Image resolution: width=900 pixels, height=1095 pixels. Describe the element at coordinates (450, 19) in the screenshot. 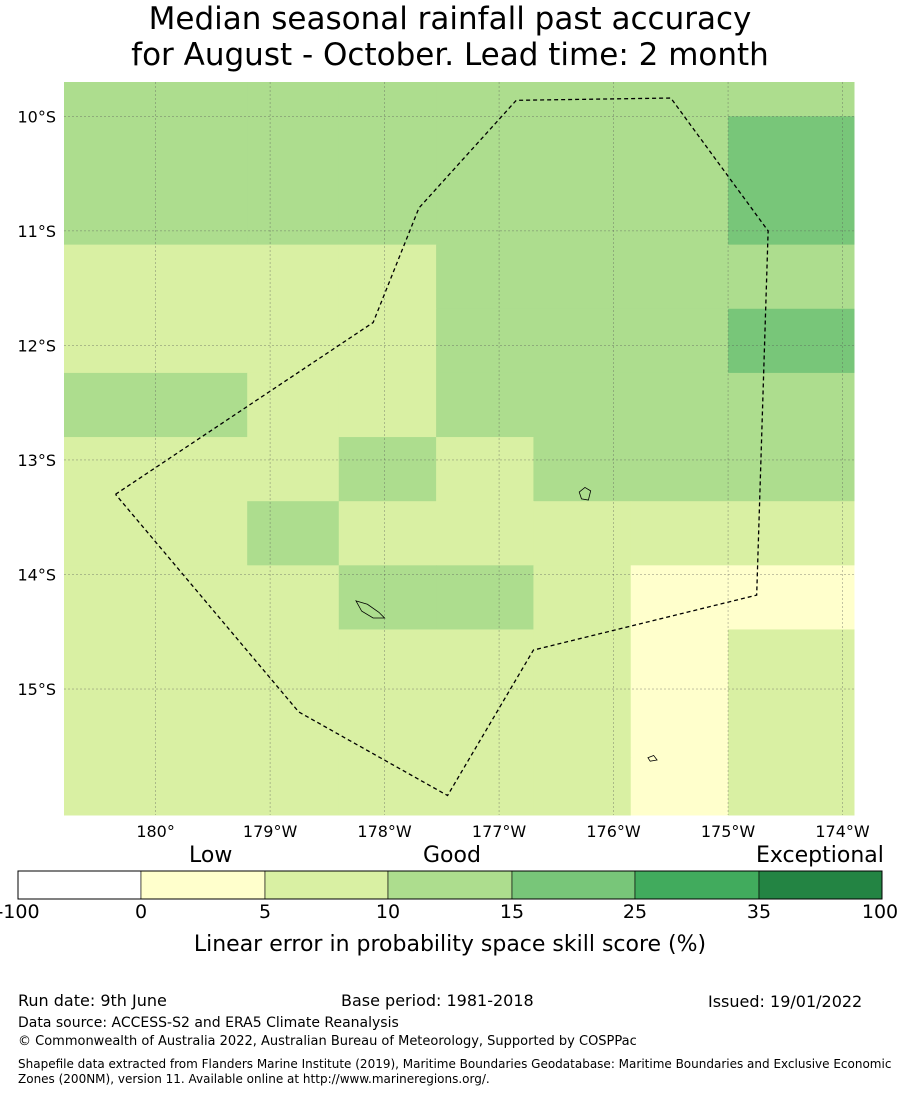

I see `chart-title-line1: Median seasonal rainfall past accuracy` at that location.